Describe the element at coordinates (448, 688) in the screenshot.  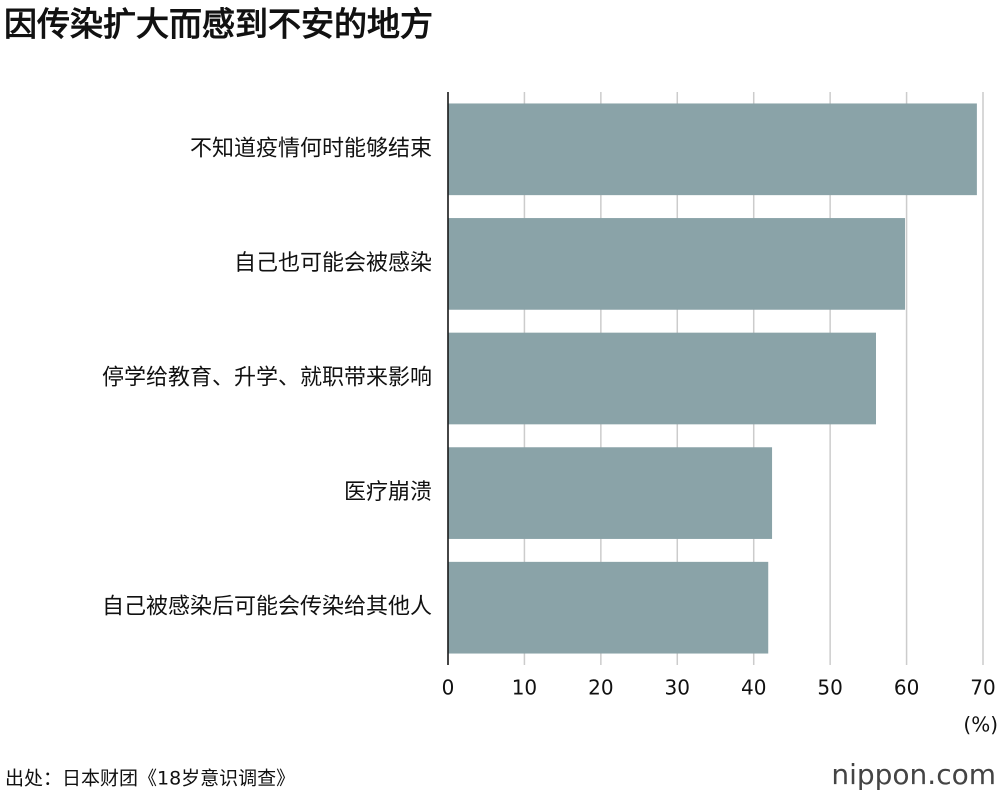
I see `x-tick-label: 0` at that location.